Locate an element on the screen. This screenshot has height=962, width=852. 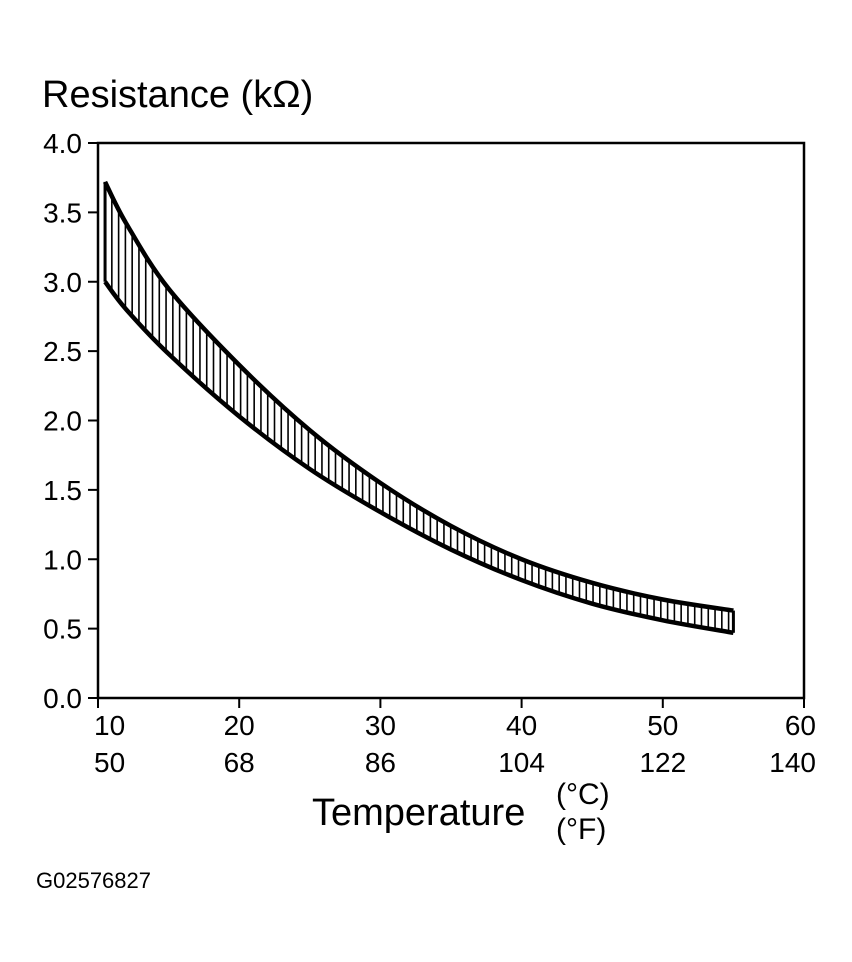
x-tick-label-fahrenheit: 50 is located at coordinates (109, 762).